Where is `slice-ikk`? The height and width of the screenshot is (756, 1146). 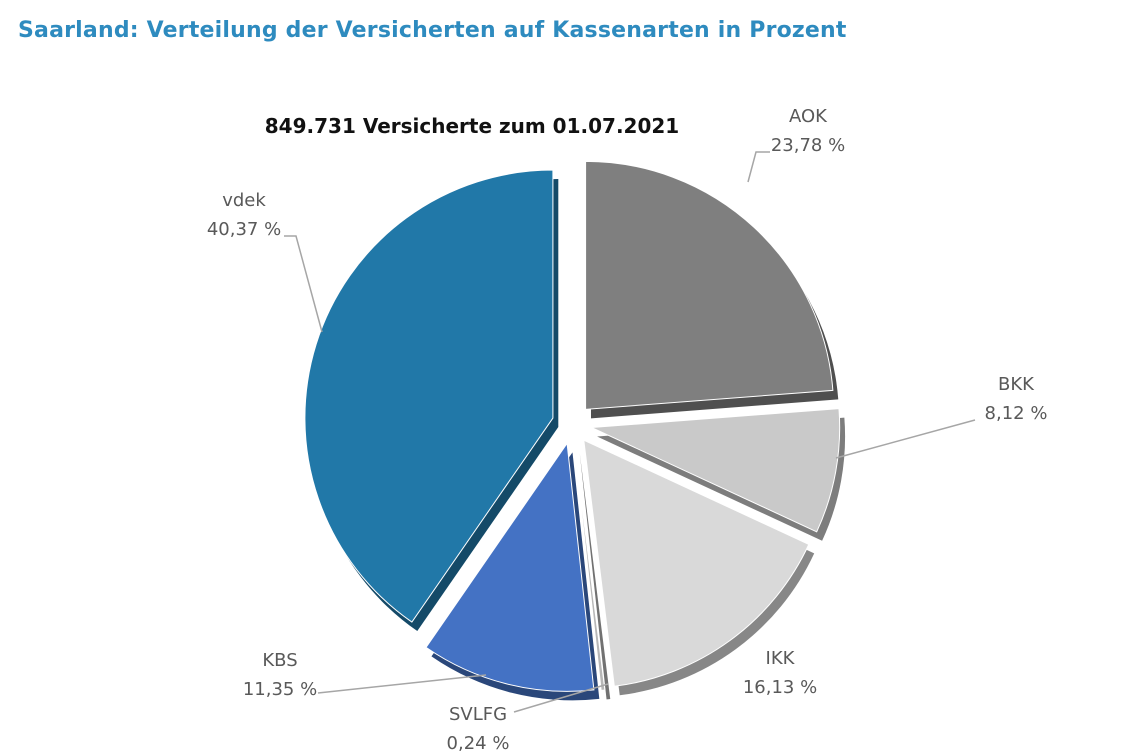 slice-ikk is located at coordinates (696, 563).